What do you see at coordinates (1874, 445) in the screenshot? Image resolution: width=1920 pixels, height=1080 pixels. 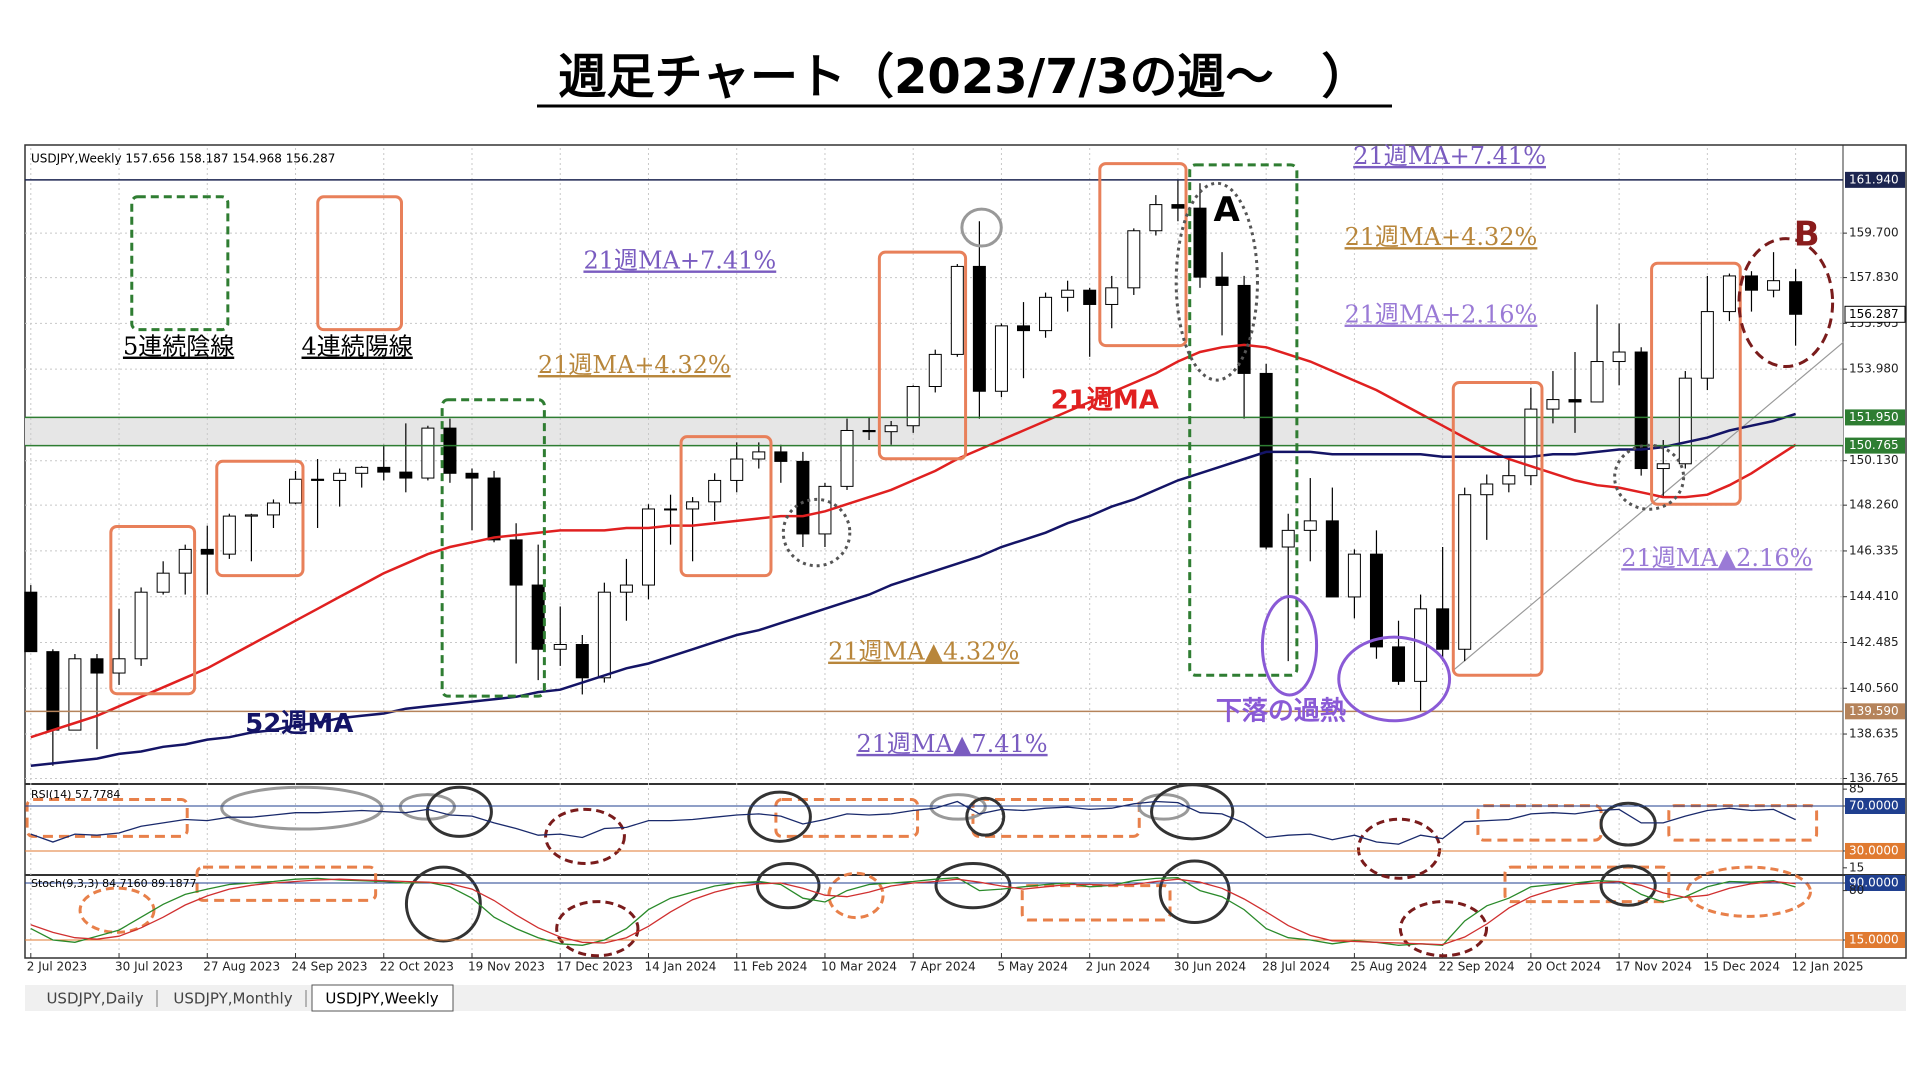 I see `level-label: 150.765` at bounding box center [1874, 445].